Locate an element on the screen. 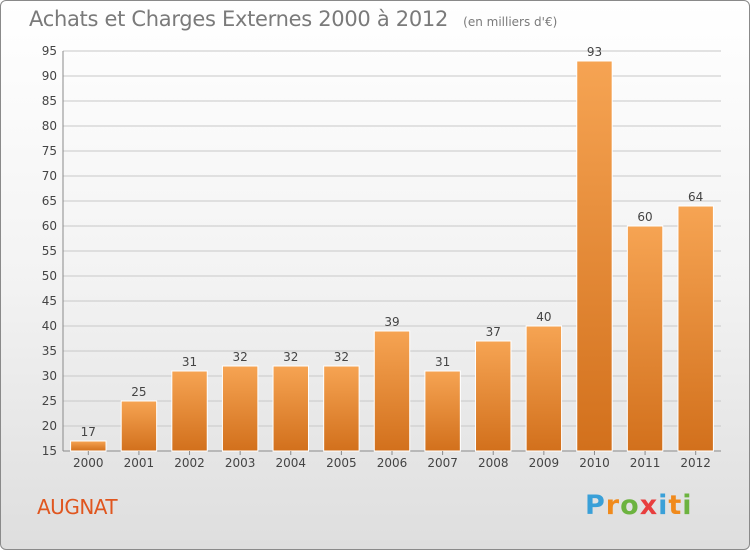 This screenshot has height=550, width=750. y-tick-label: 55 is located at coordinates (49, 251).